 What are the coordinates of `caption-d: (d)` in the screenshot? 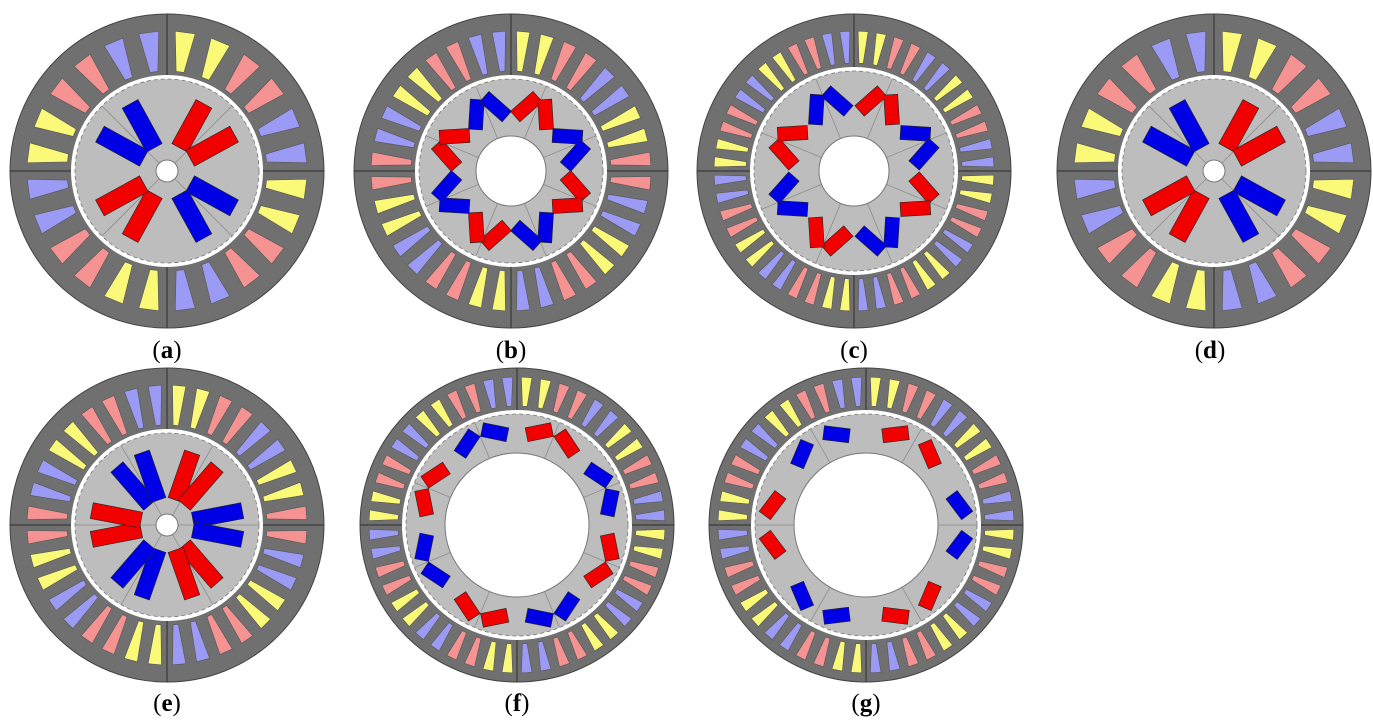 It's located at (1210, 350).